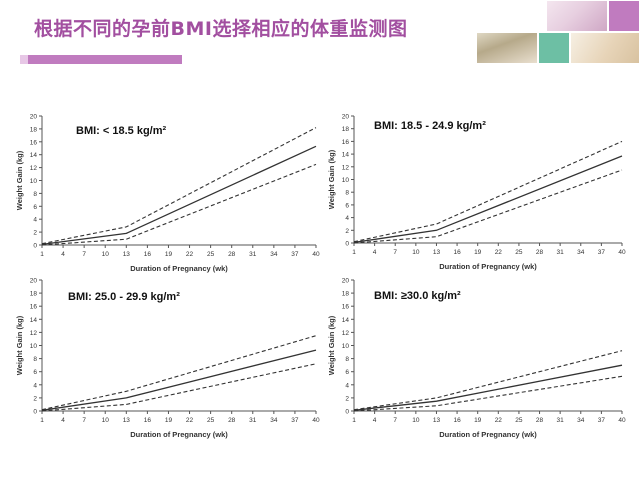 Image resolution: width=640 pixels, height=480 pixels. Describe the element at coordinates (42, 254) in the screenshot. I see `x-tick-label: 1` at that location.